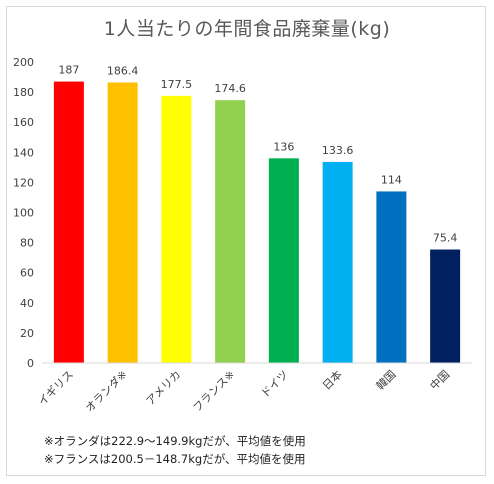  Describe the element at coordinates (175, 441) in the screenshot. I see `footnote-netherlands: ※オランダは222.9～149.9kgだが、平均値を使用` at that location.